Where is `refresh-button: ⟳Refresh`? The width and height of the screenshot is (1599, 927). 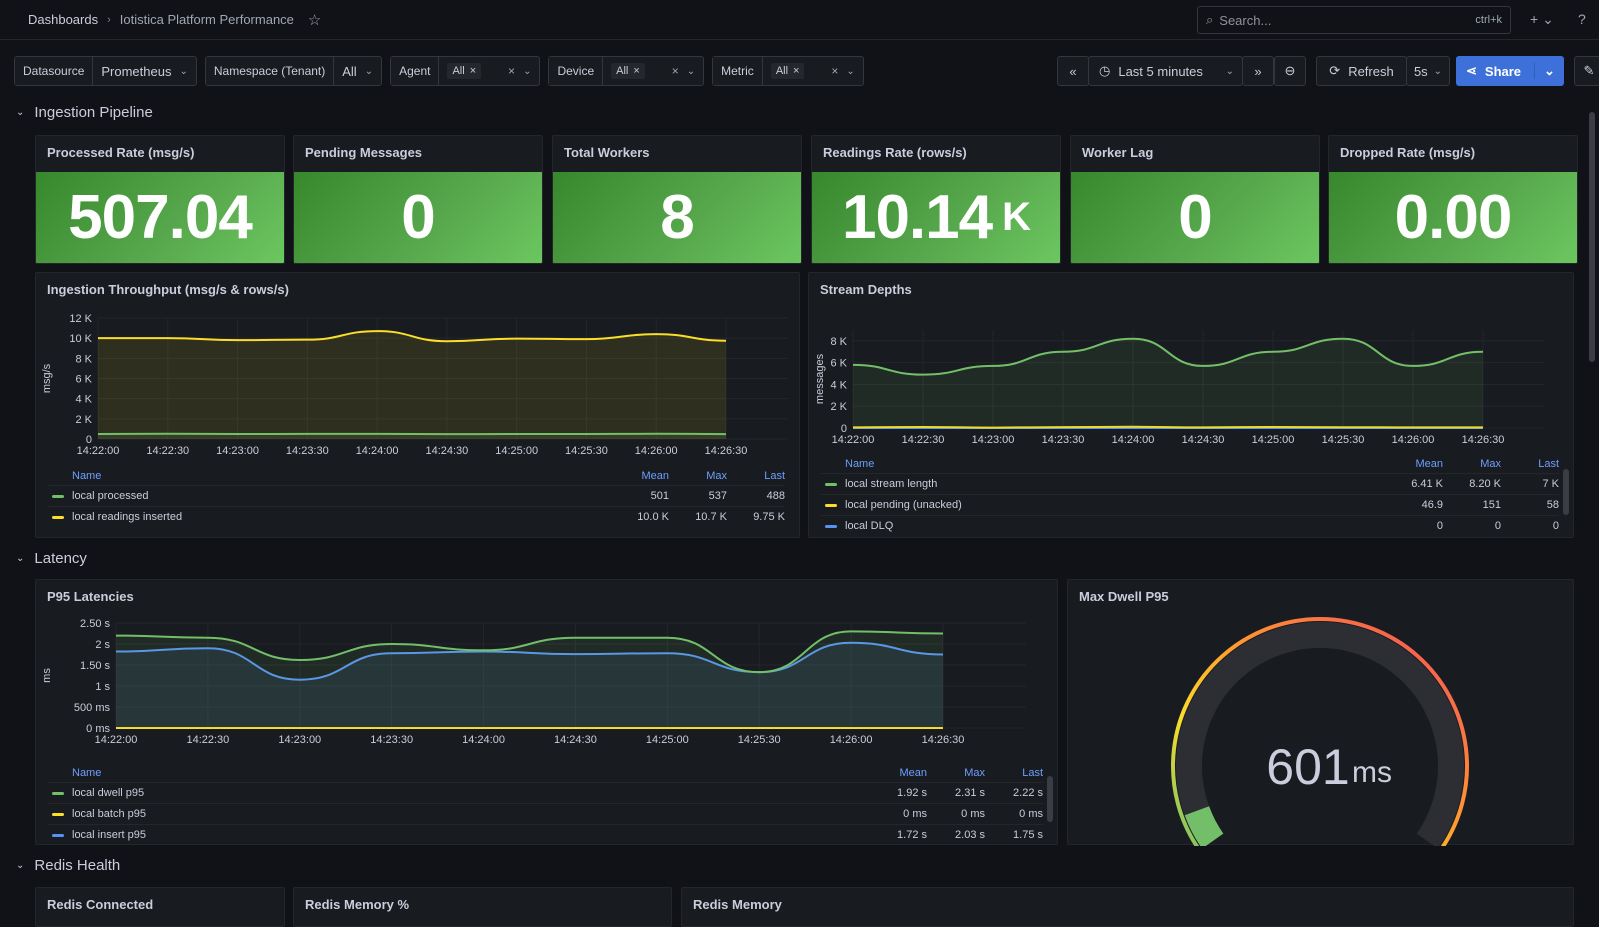
refresh-button: ⟳Refresh is located at coordinates (1361, 71).